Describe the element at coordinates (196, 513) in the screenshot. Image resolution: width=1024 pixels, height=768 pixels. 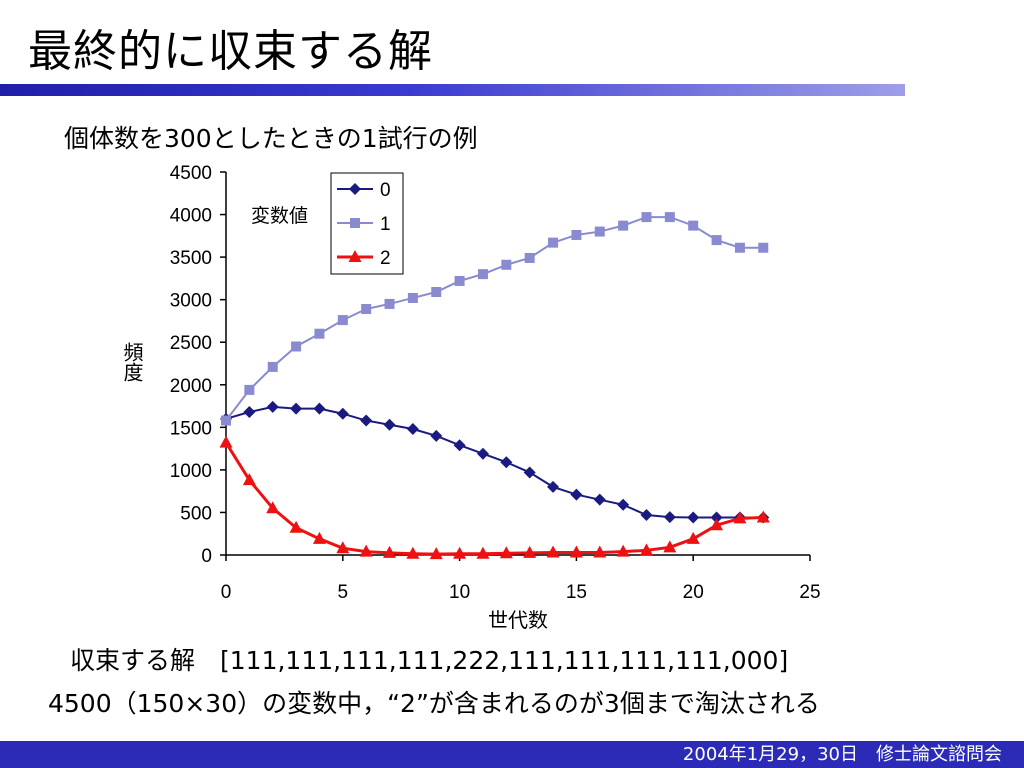
I see `y-tick-label: 500` at that location.